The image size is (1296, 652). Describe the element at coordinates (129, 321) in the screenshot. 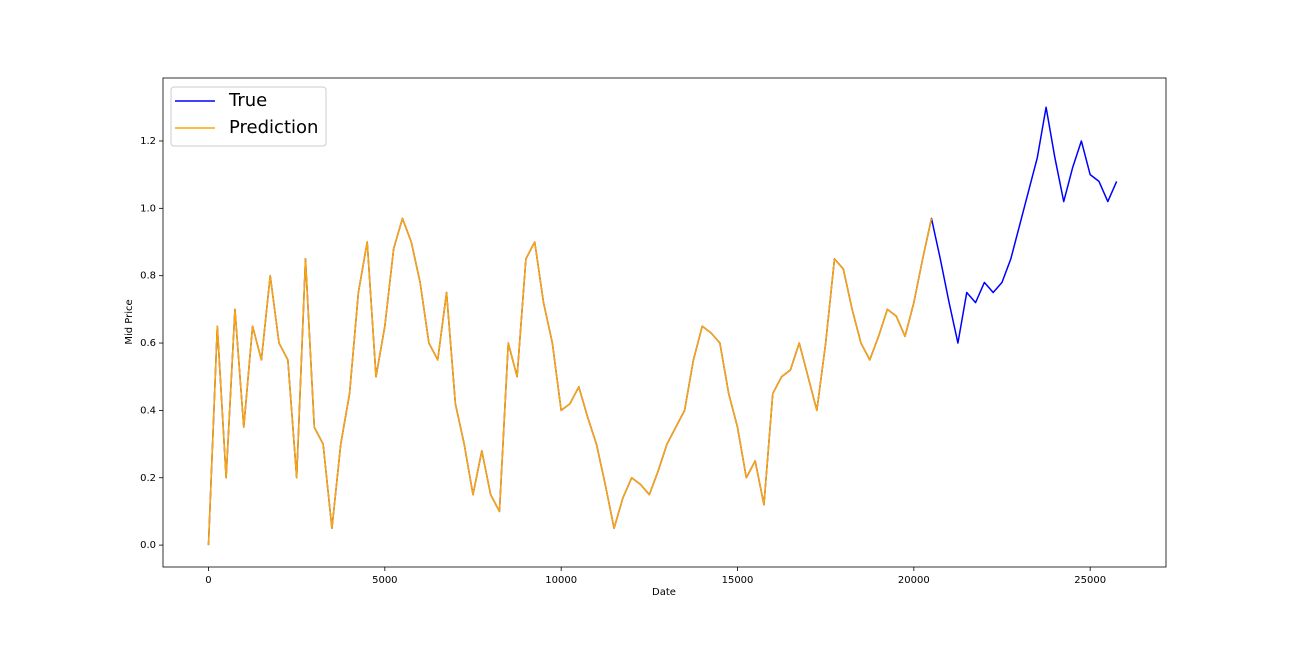

I see `y-axis-label: Mid Price` at that location.